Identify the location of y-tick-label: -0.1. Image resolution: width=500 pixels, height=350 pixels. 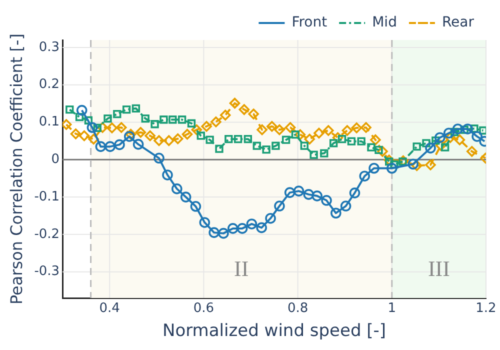
(47, 196).